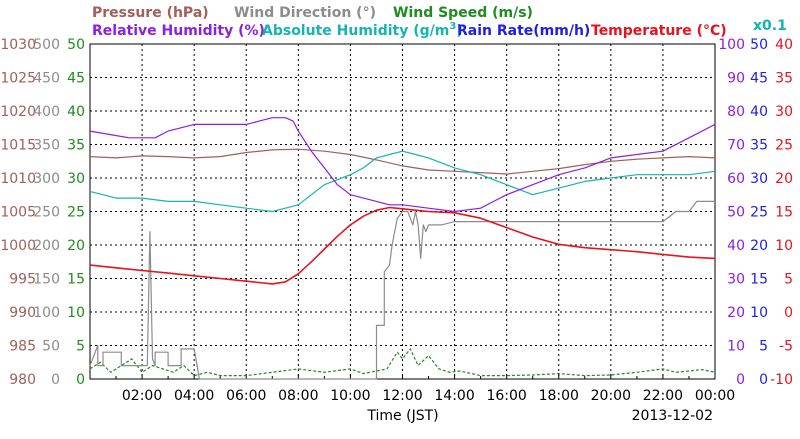 The image size is (800, 439). I want to click on wind-speed-legend: Wind Speed (m/s), so click(463, 13).